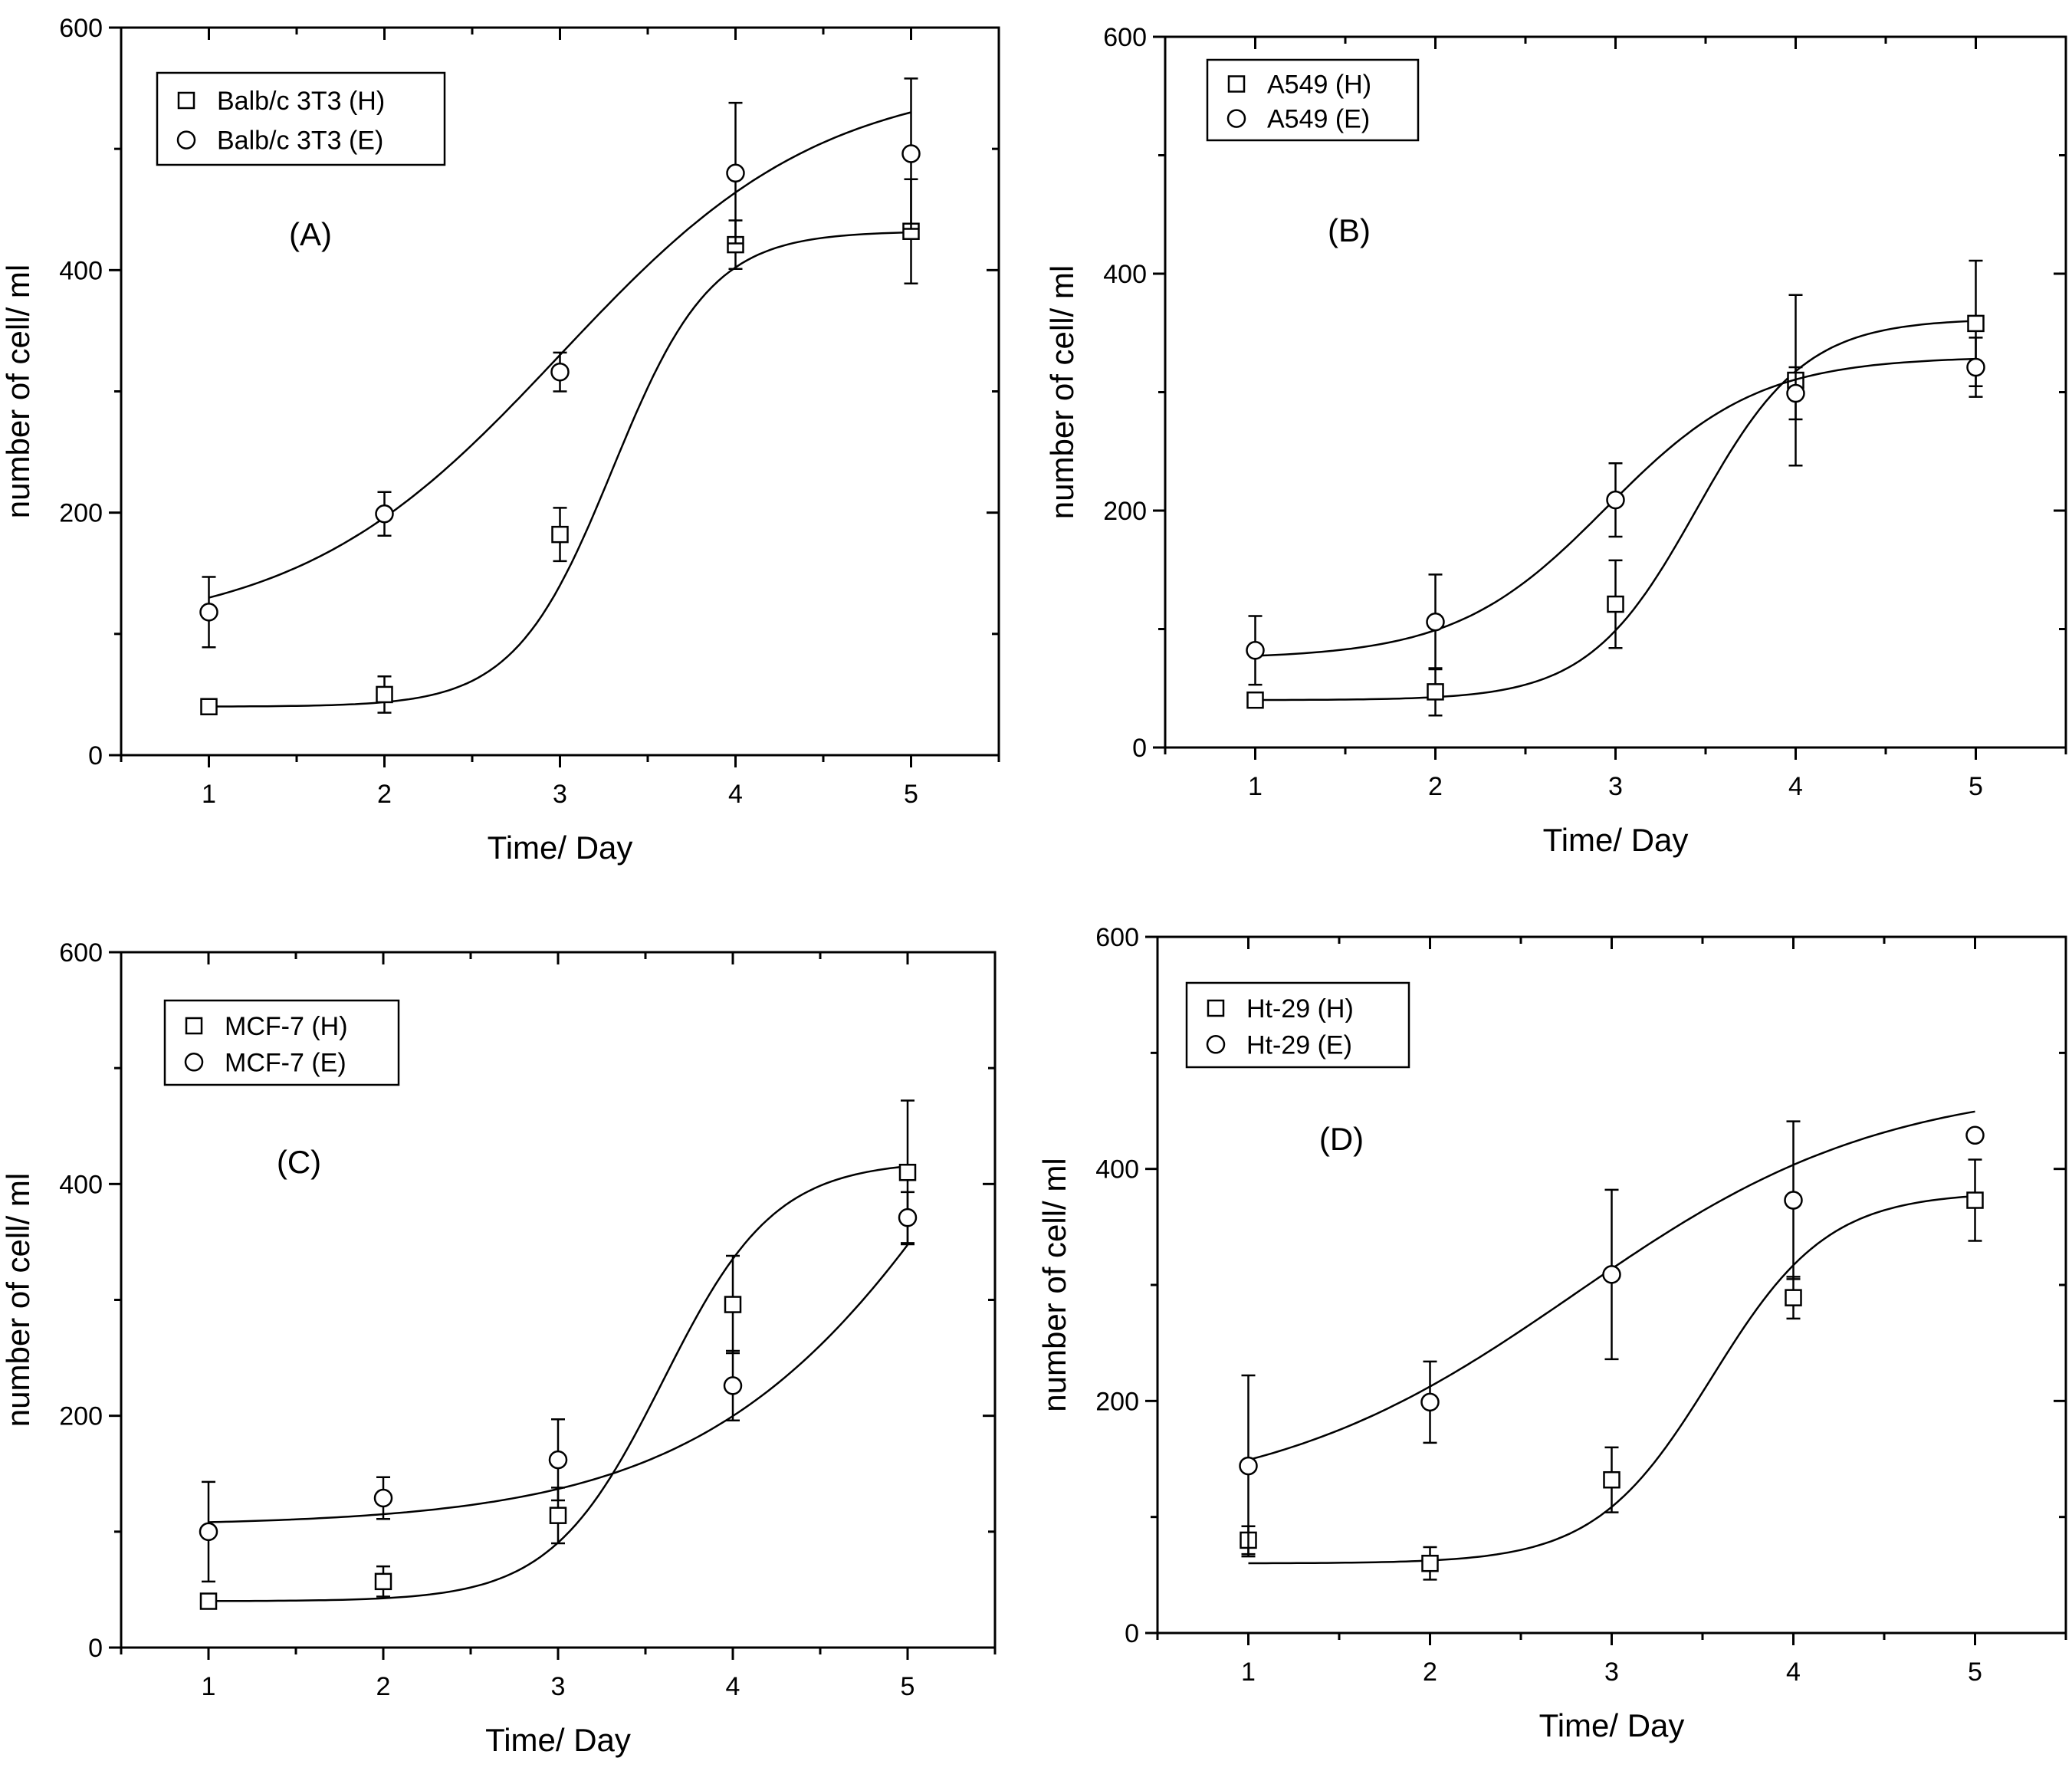 The width and height of the screenshot is (2072, 1771). What do you see at coordinates (310, 234) in the screenshot?
I see `panel-label: (A)` at bounding box center [310, 234].